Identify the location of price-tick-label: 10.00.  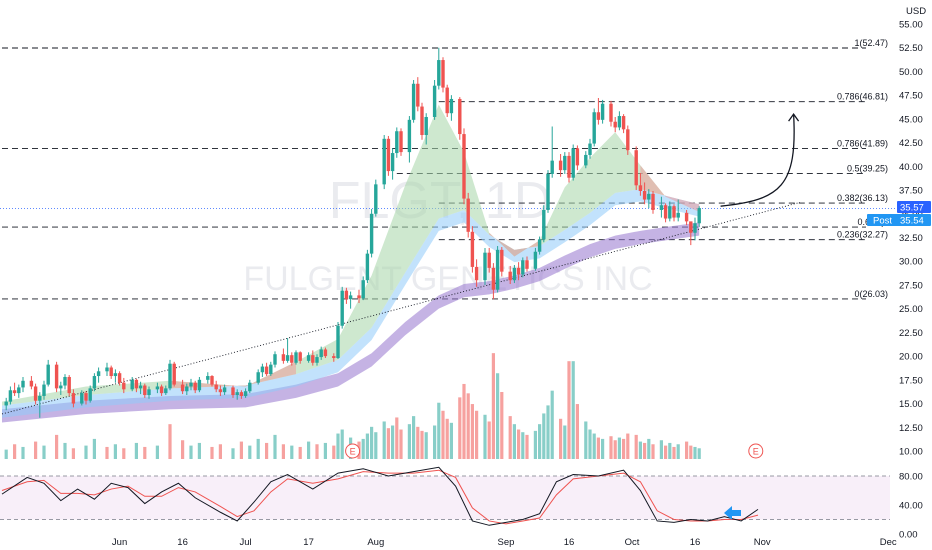
(911, 452).